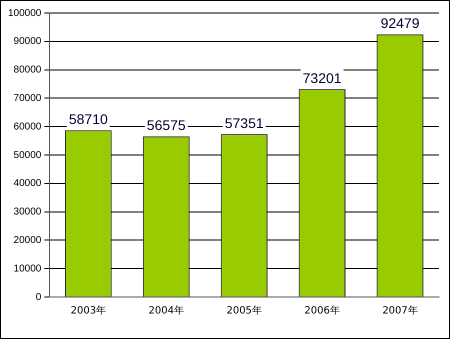 The width and height of the screenshot is (450, 339). Describe the element at coordinates (88, 119) in the screenshot. I see `data-label: 58710` at that location.